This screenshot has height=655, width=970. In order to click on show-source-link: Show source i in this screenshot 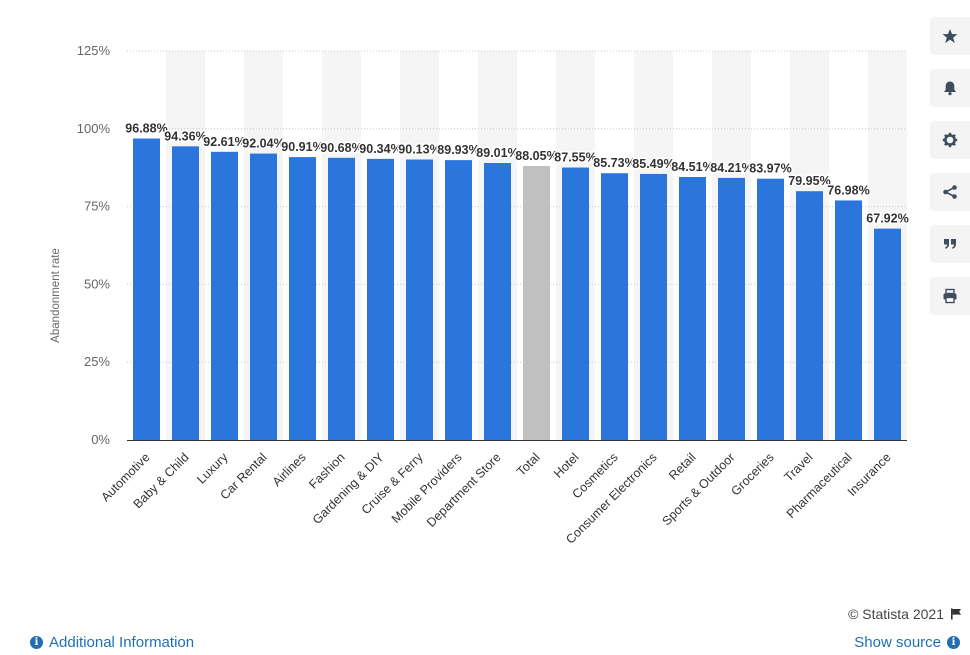, I will do `click(907, 642)`.